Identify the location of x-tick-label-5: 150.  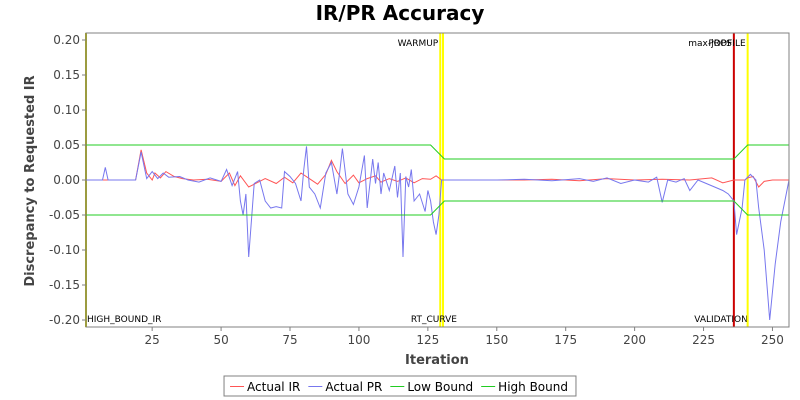
(496, 340).